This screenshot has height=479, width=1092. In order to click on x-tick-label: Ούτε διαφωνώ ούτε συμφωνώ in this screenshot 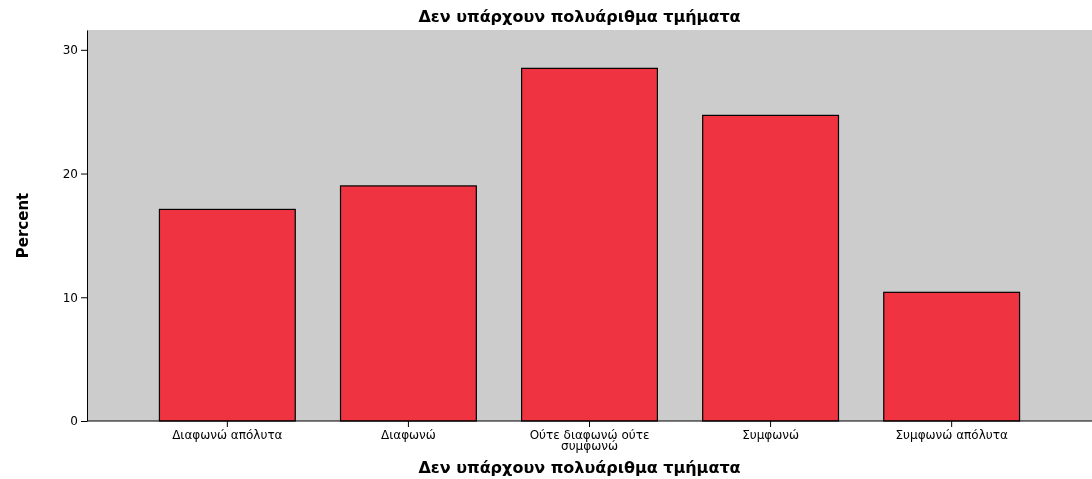, I will do `click(589, 440)`.